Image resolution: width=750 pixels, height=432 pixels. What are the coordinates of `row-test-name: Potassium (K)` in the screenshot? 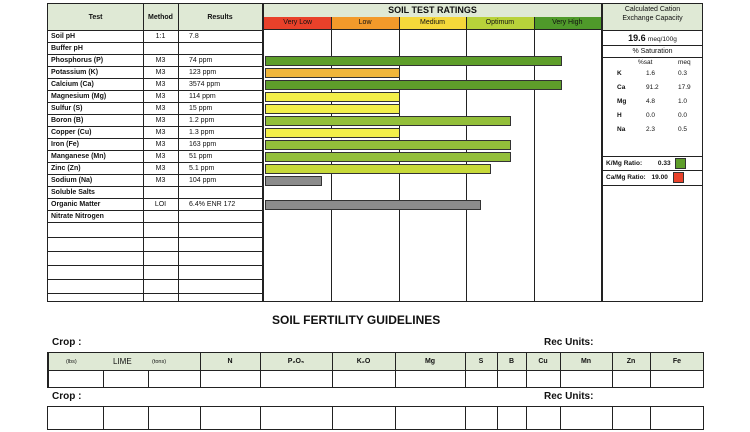 It's located at (75, 72).